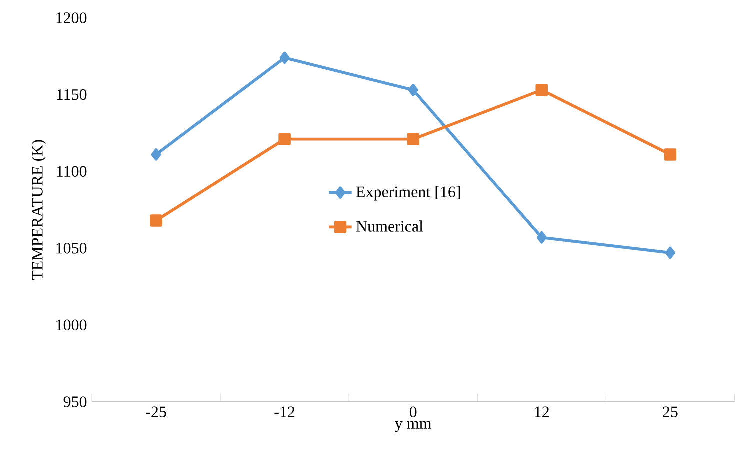 The height and width of the screenshot is (464, 735). Describe the element at coordinates (39, 210) in the screenshot. I see `y-axis-title: TEMPERATURE (K)` at that location.